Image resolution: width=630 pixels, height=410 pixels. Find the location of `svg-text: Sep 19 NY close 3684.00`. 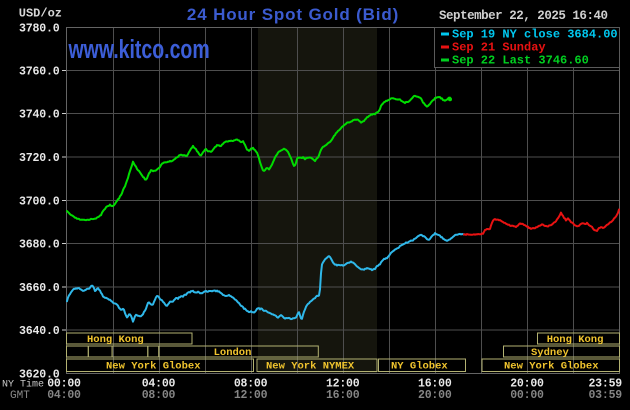

svg-text: Sep 19 NY close 3684.00 is located at coordinates (535, 34).